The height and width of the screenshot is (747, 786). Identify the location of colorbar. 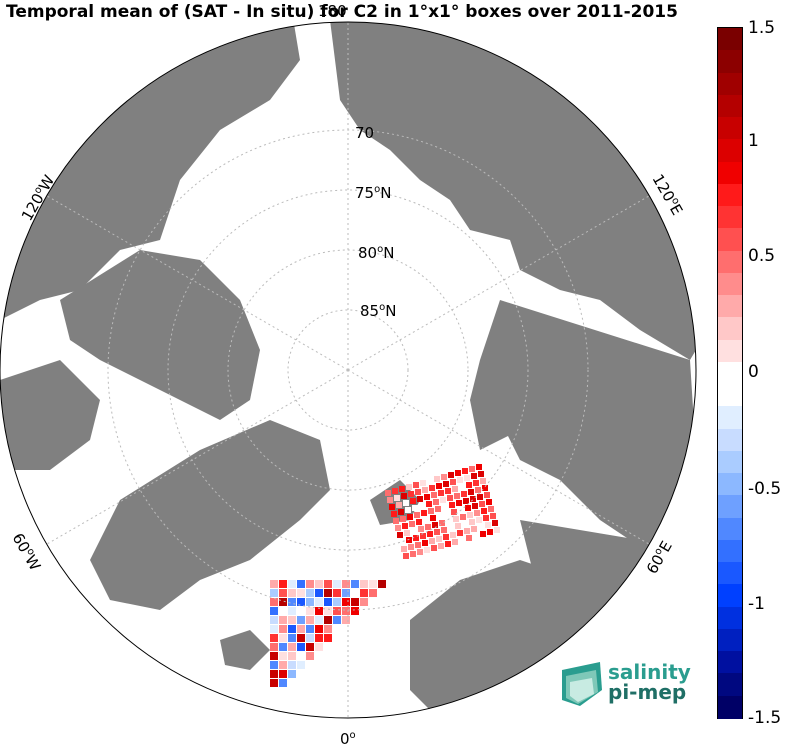
(730, 373).